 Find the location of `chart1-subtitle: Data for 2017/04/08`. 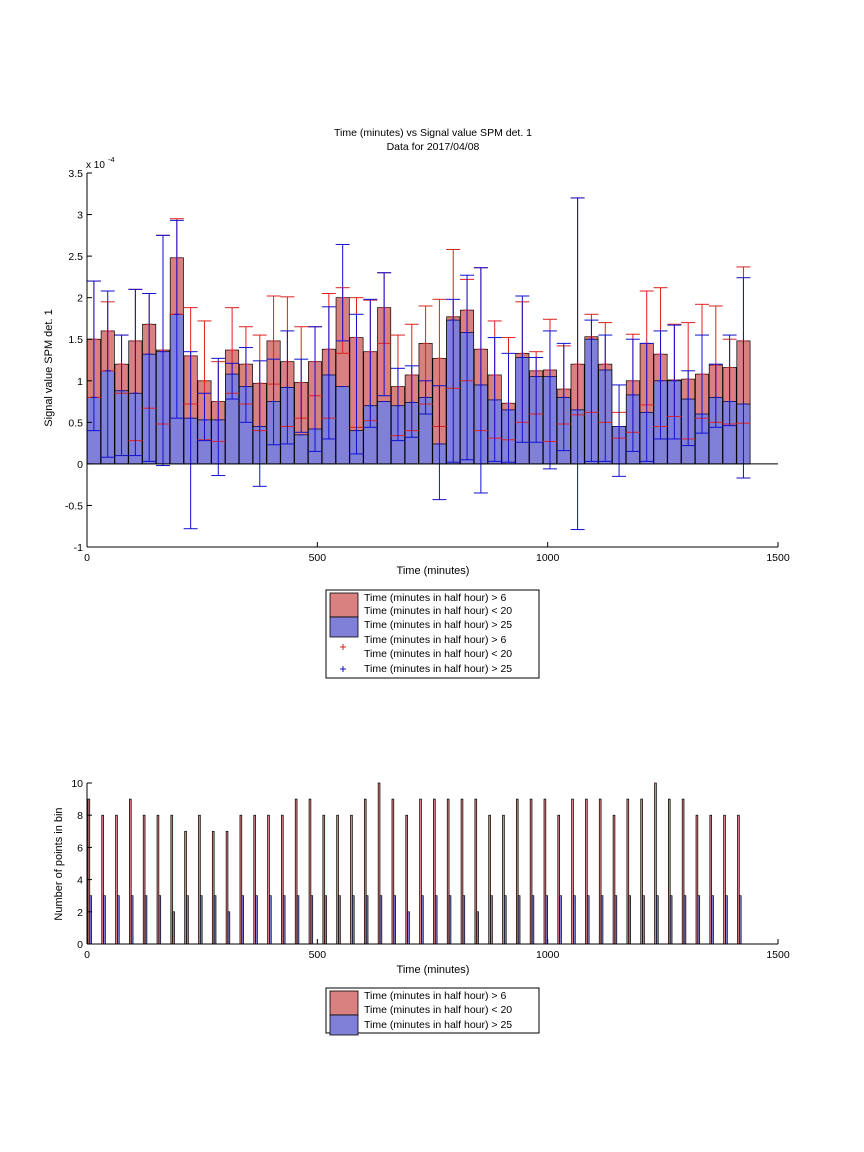

chart1-subtitle: Data for 2017/04/08 is located at coordinates (433, 147).